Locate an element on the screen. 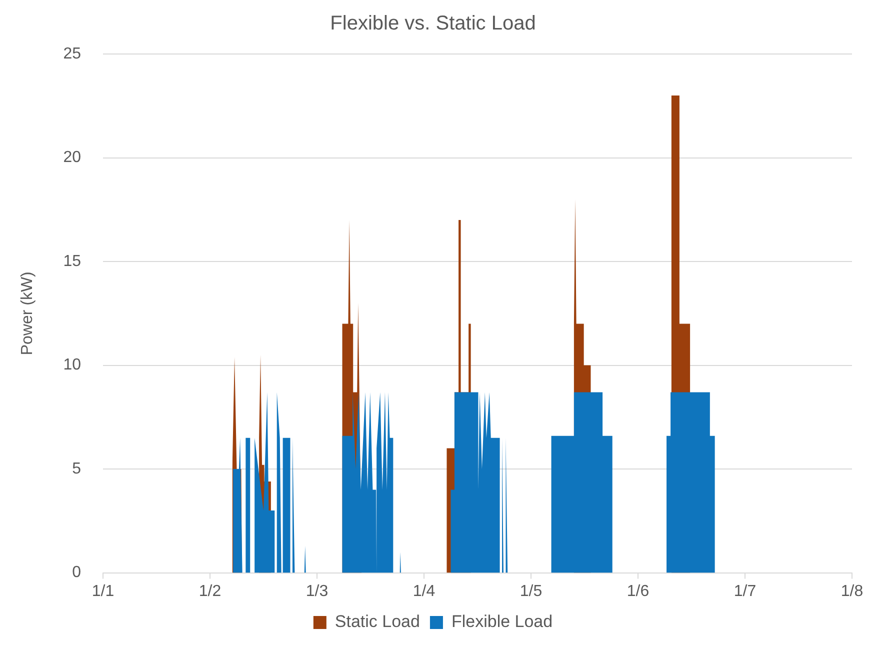 The width and height of the screenshot is (880, 653). x-tick-label: 1/1 is located at coordinates (103, 591).